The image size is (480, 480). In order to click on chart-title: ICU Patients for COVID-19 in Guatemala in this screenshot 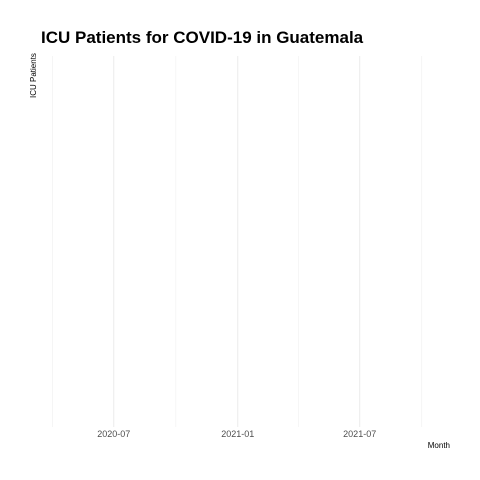, I will do `click(202, 37)`.